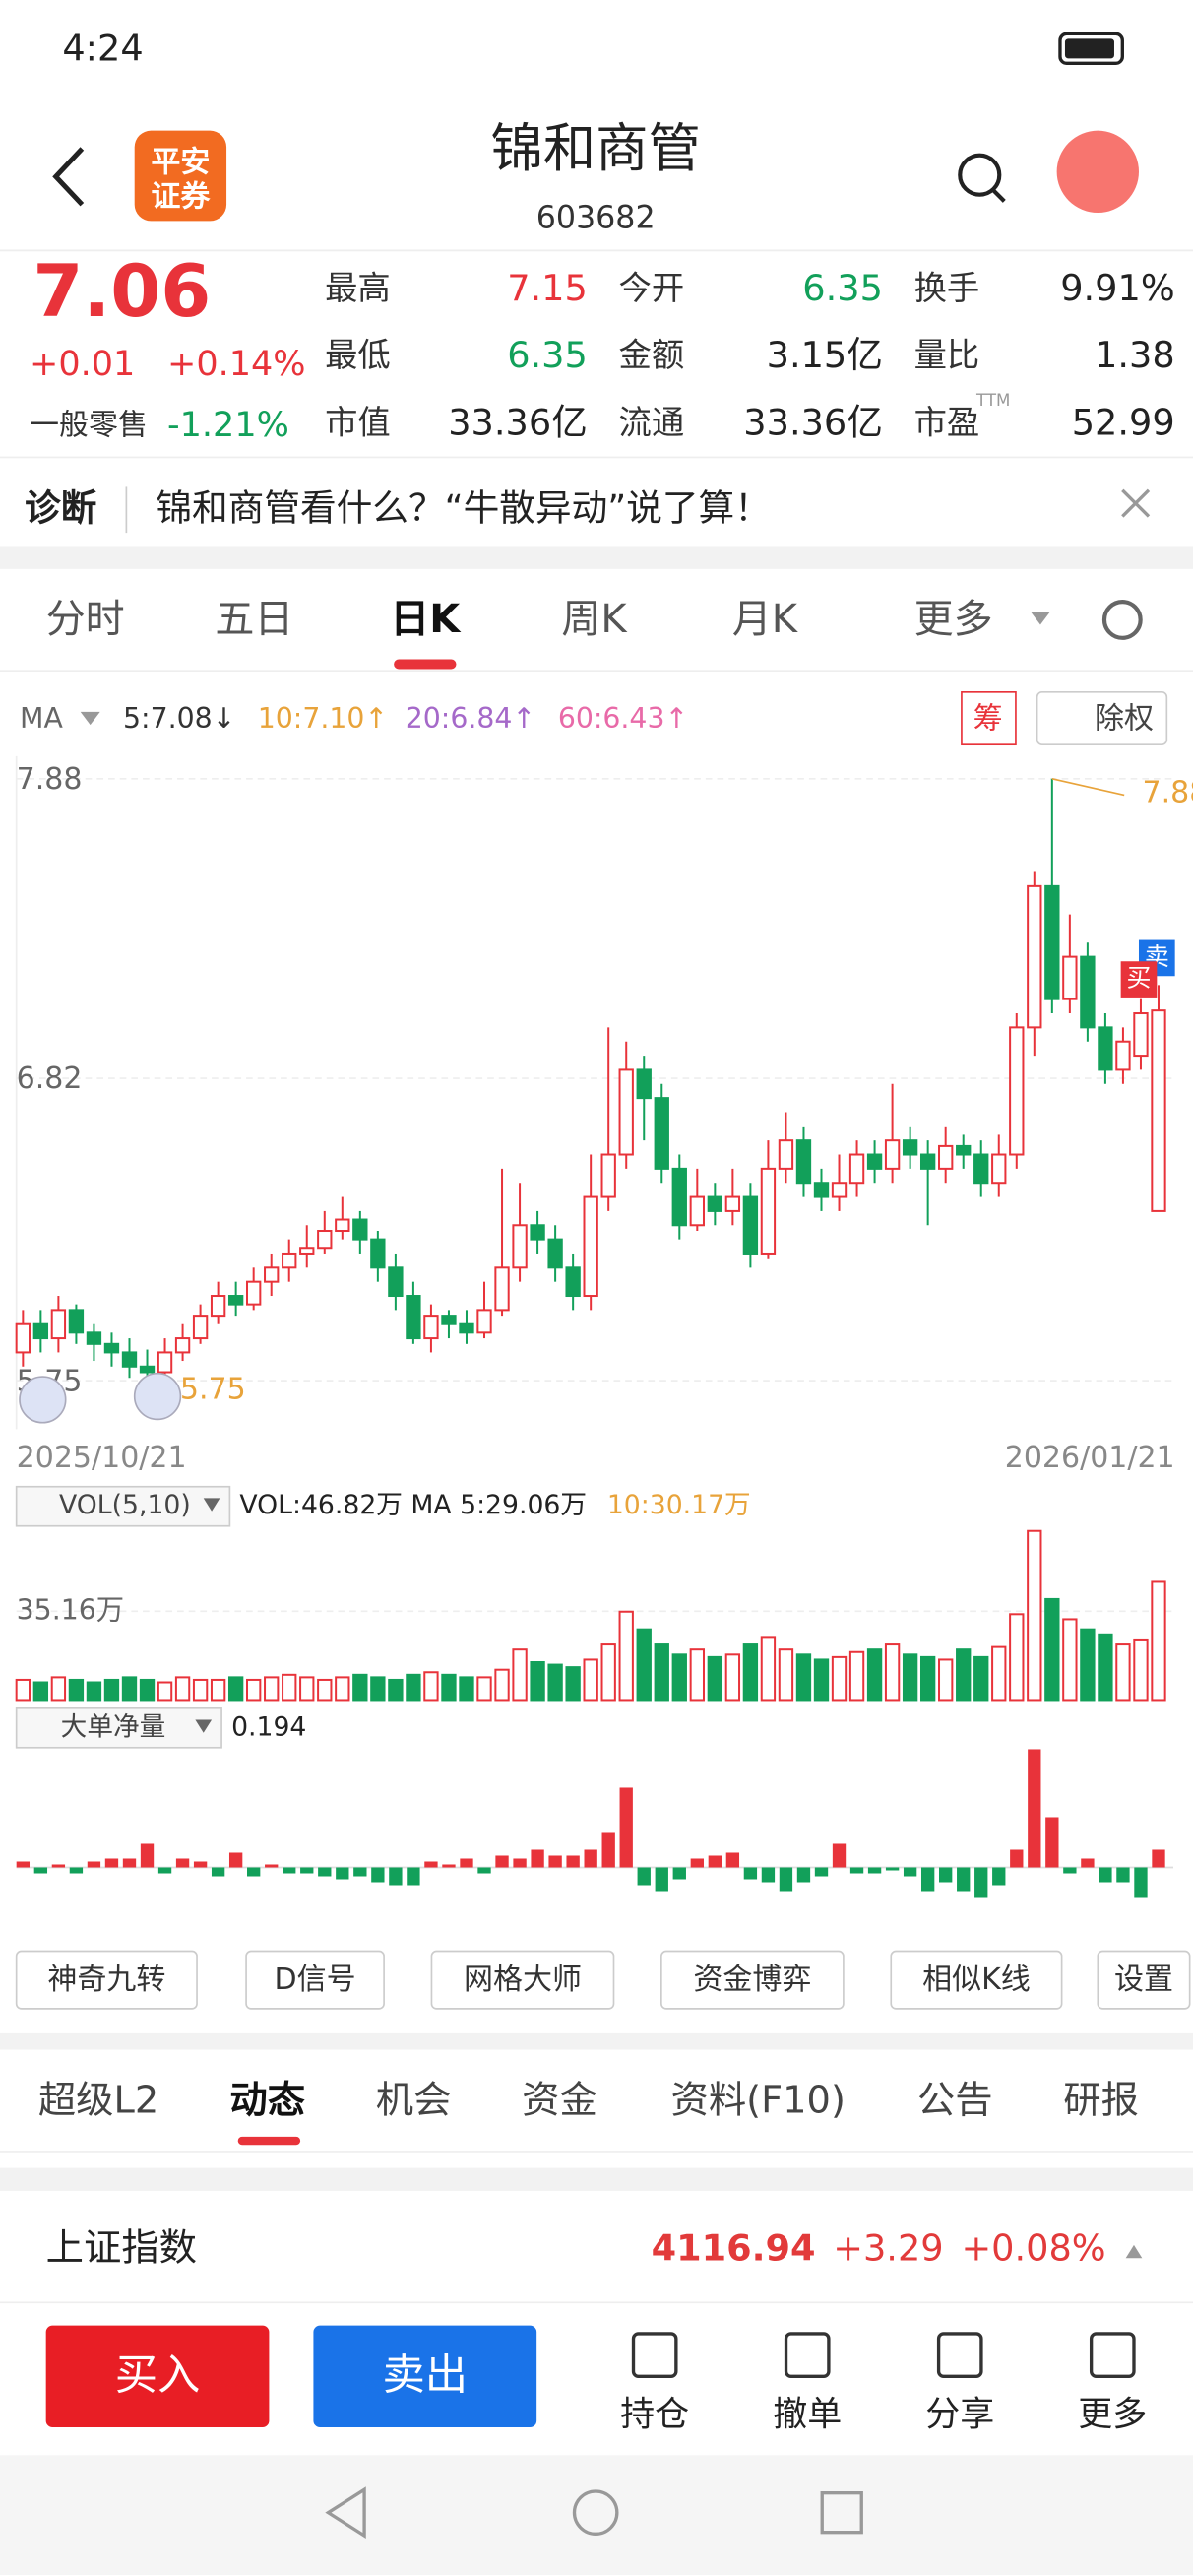 Image resolution: width=1193 pixels, height=2576 pixels. Describe the element at coordinates (213, 1390) in the screenshot. I see `low-label: 5.75` at that location.